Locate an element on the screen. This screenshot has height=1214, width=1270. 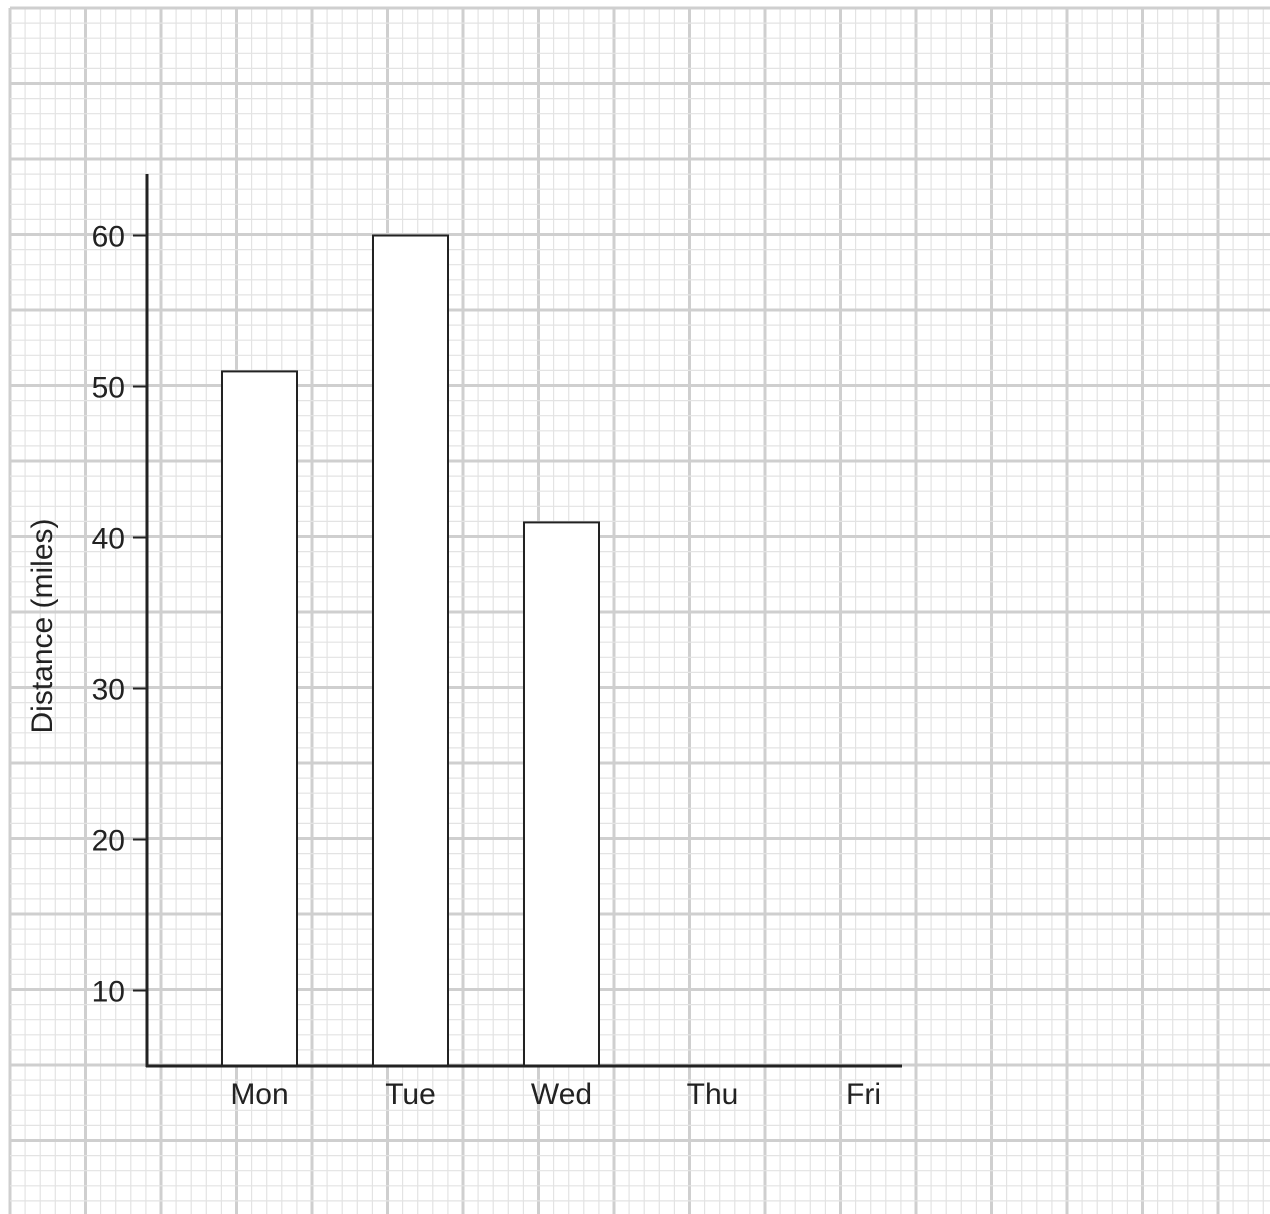
bar-mon is located at coordinates (259, 718).